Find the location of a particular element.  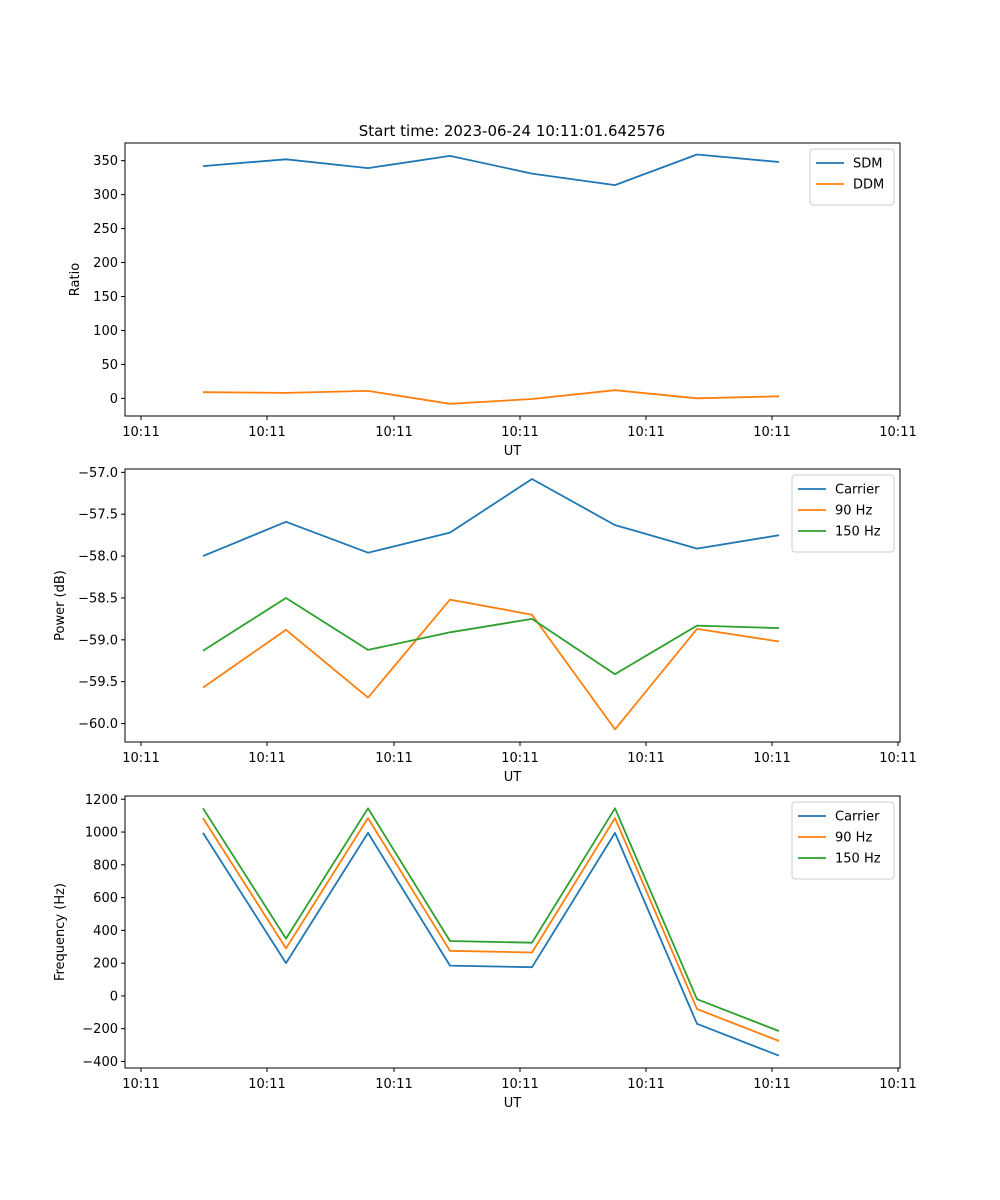

ratio-y-tick-label: 100 is located at coordinates (105, 331).